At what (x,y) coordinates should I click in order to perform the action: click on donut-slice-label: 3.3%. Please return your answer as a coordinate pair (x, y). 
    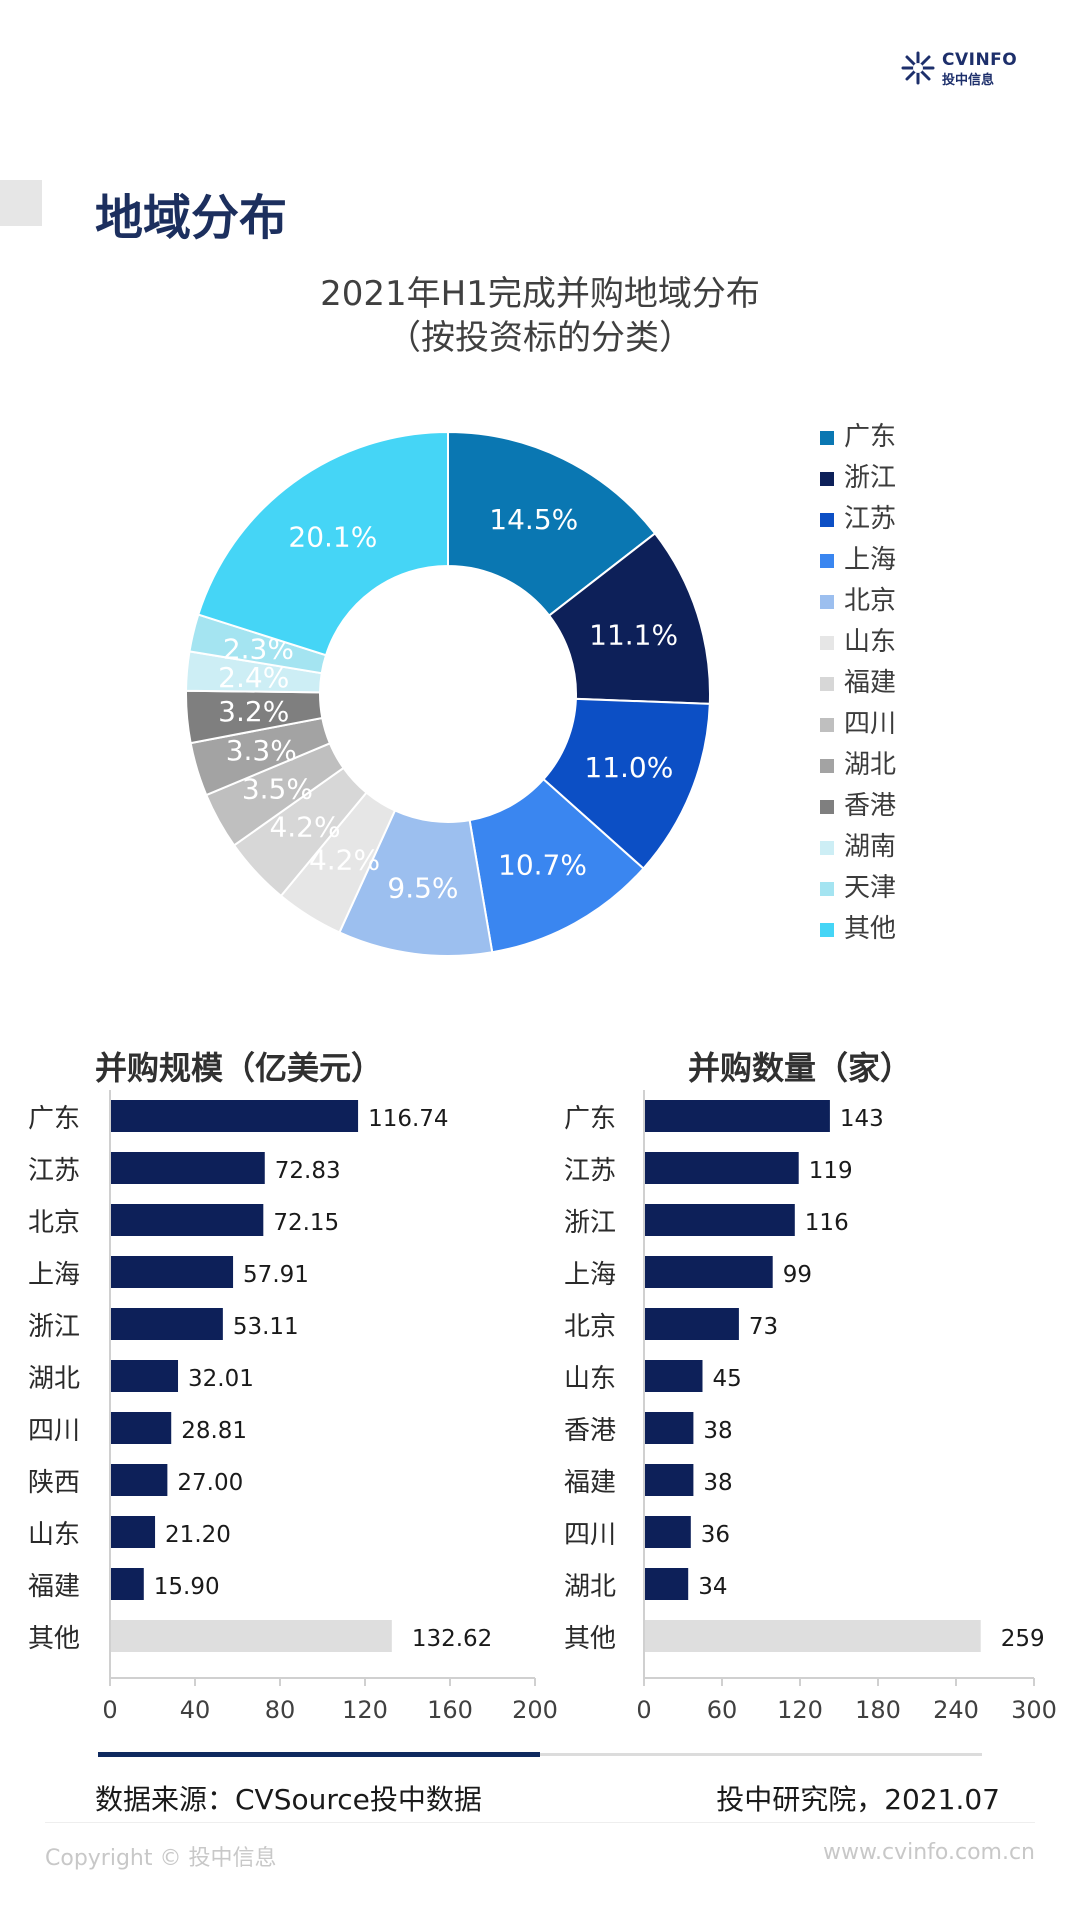
    Looking at the image, I should click on (261, 750).